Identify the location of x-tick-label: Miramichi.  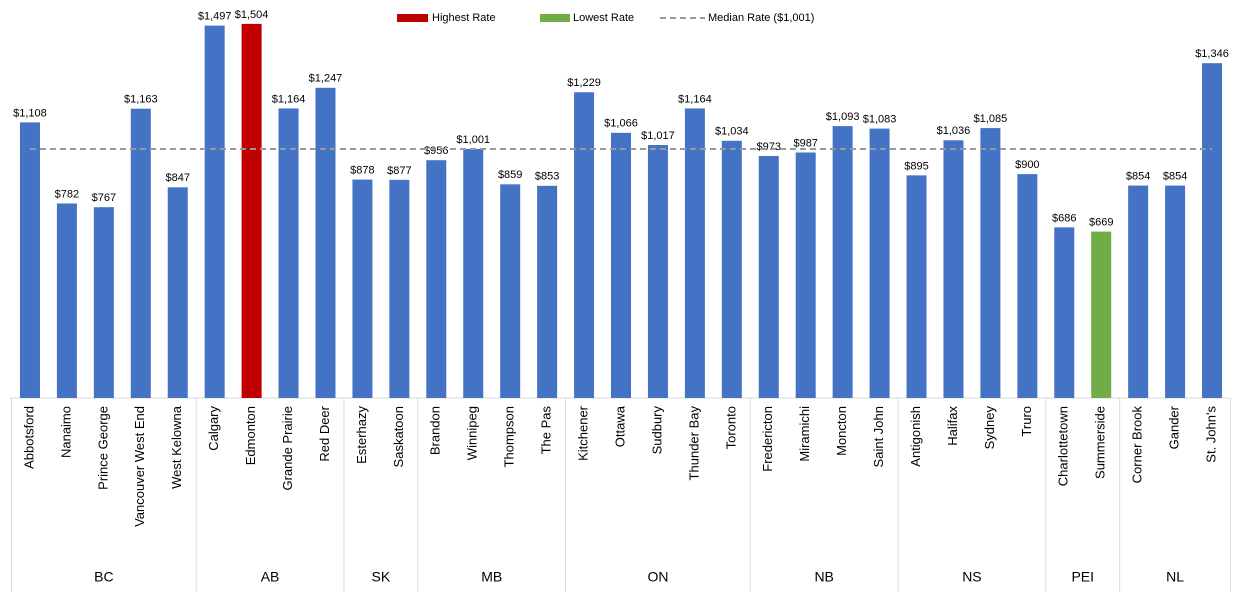
(804, 434).